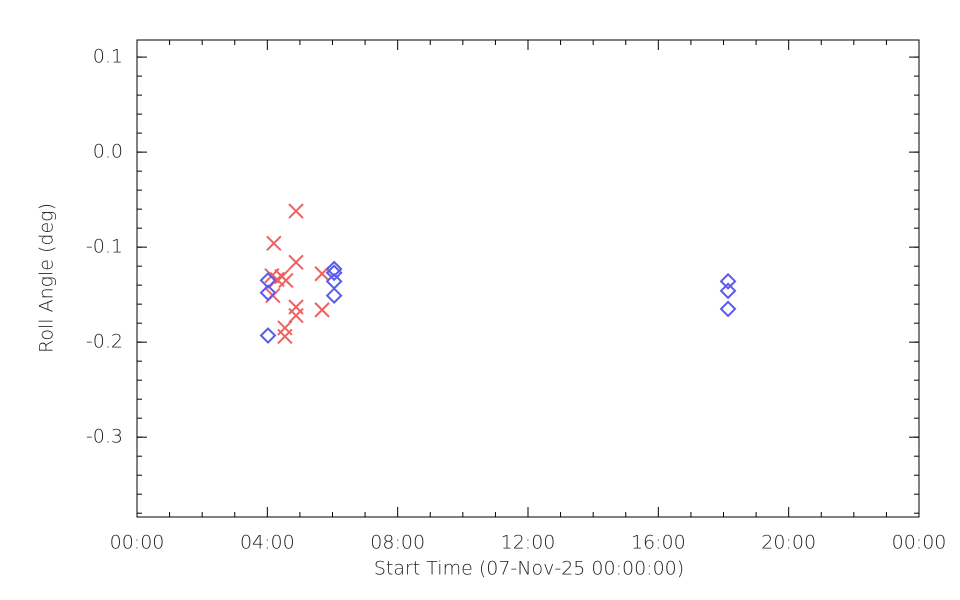 This screenshot has height=600, width=960. Describe the element at coordinates (47, 278) in the screenshot. I see `y-axis-label: Roll Angle (deg)` at that location.